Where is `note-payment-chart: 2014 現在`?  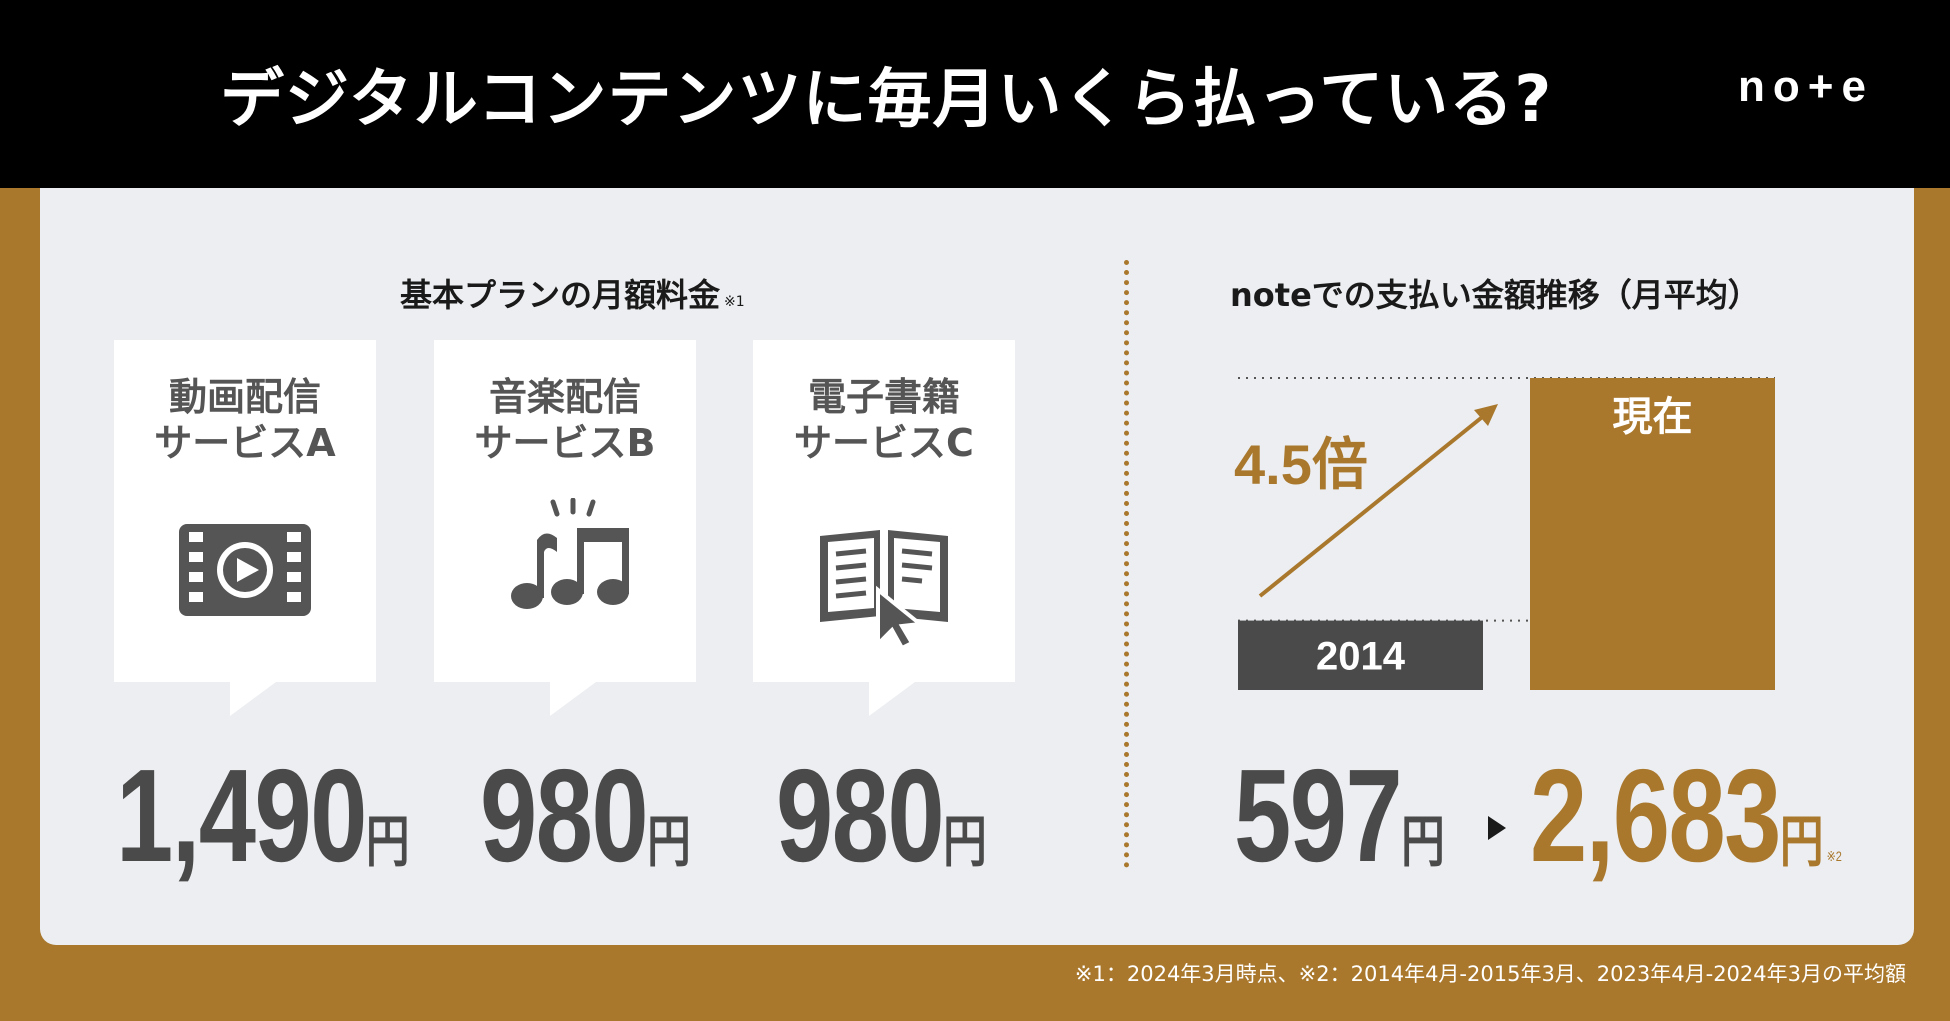
note-payment-chart: 2014 現在 is located at coordinates (1506, 533).